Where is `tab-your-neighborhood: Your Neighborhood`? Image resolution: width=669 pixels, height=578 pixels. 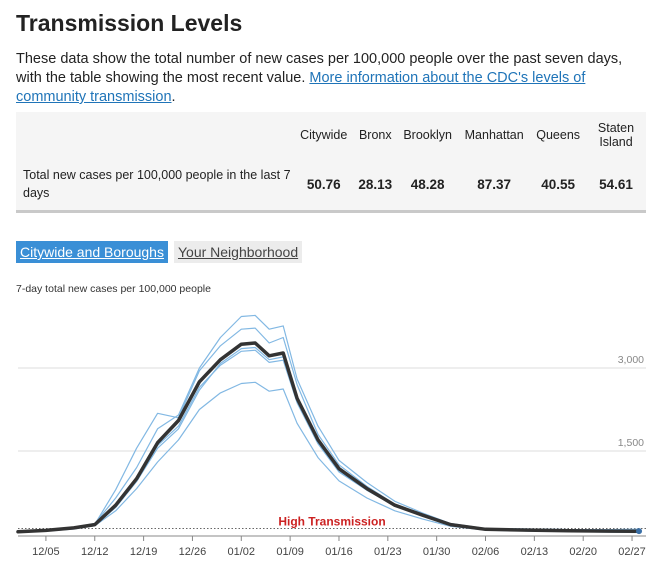
tab-your-neighborhood: Your Neighborhood is located at coordinates (238, 252).